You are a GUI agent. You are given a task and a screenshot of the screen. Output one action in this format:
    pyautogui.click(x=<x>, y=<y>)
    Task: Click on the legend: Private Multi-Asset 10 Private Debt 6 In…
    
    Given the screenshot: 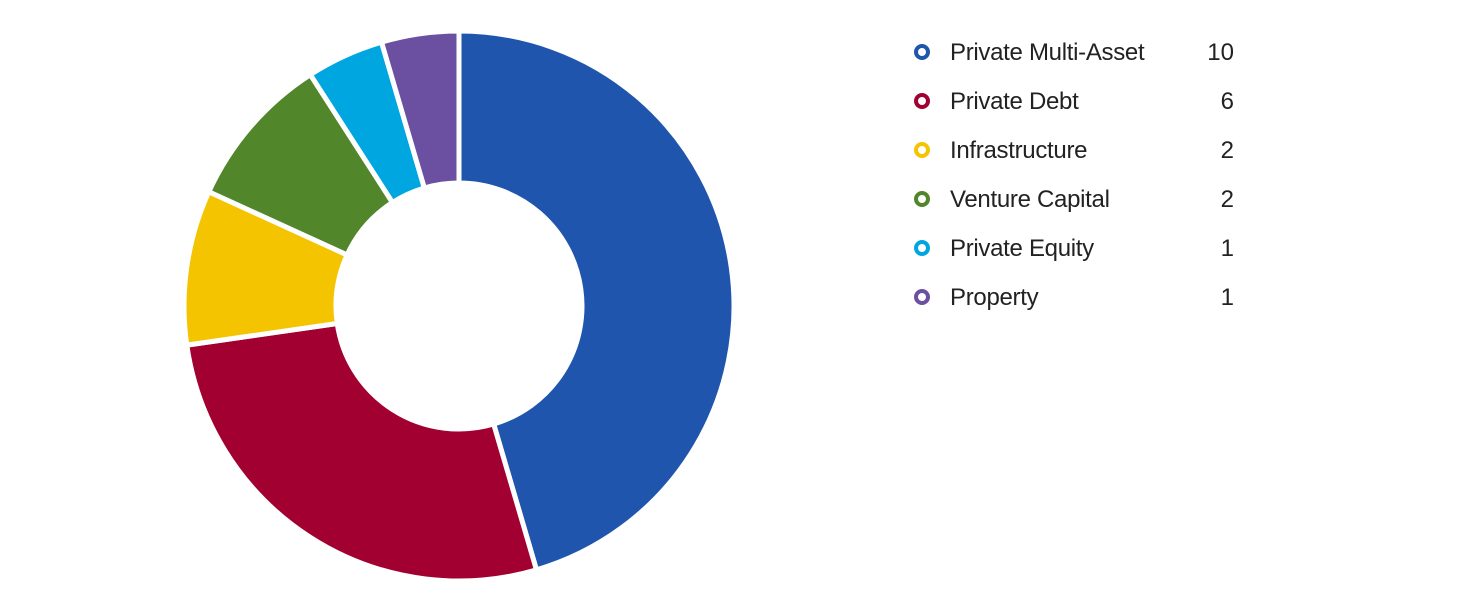 What is the action you would take?
    pyautogui.click(x=1079, y=181)
    